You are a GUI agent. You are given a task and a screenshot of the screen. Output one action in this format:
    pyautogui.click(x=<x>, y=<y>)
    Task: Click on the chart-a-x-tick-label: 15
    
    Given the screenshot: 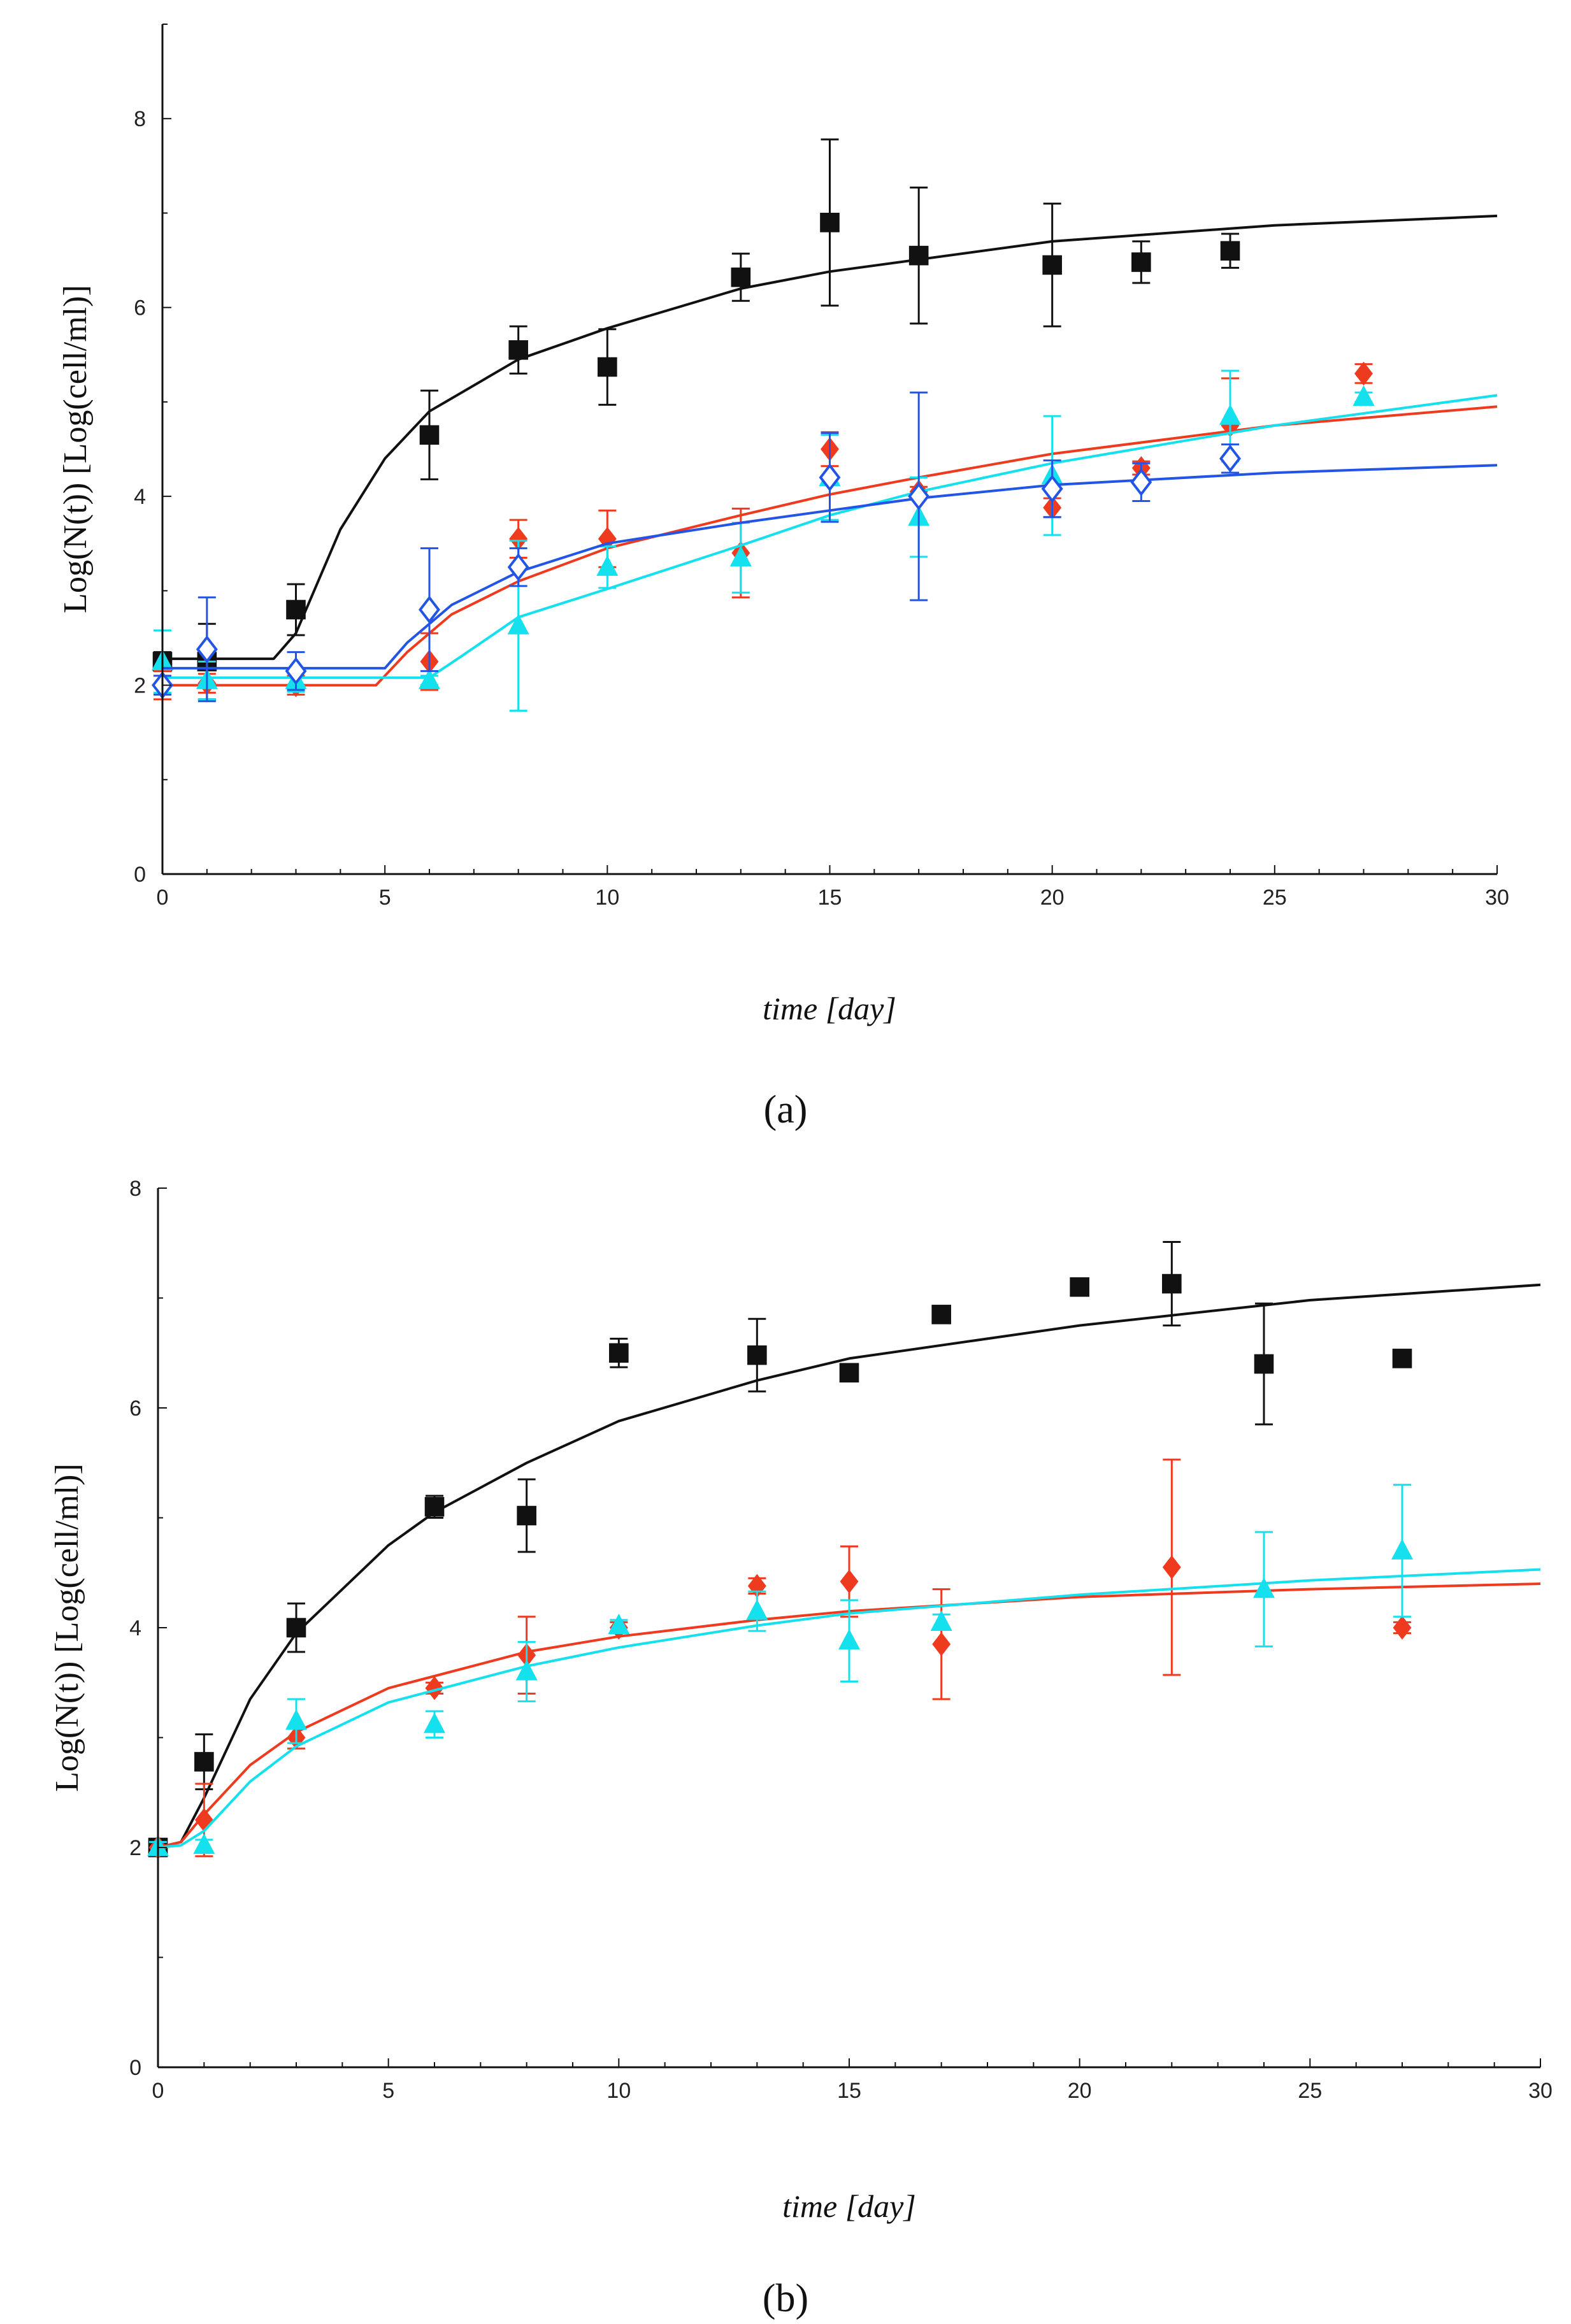 What is the action you would take?
    pyautogui.click(x=830, y=898)
    